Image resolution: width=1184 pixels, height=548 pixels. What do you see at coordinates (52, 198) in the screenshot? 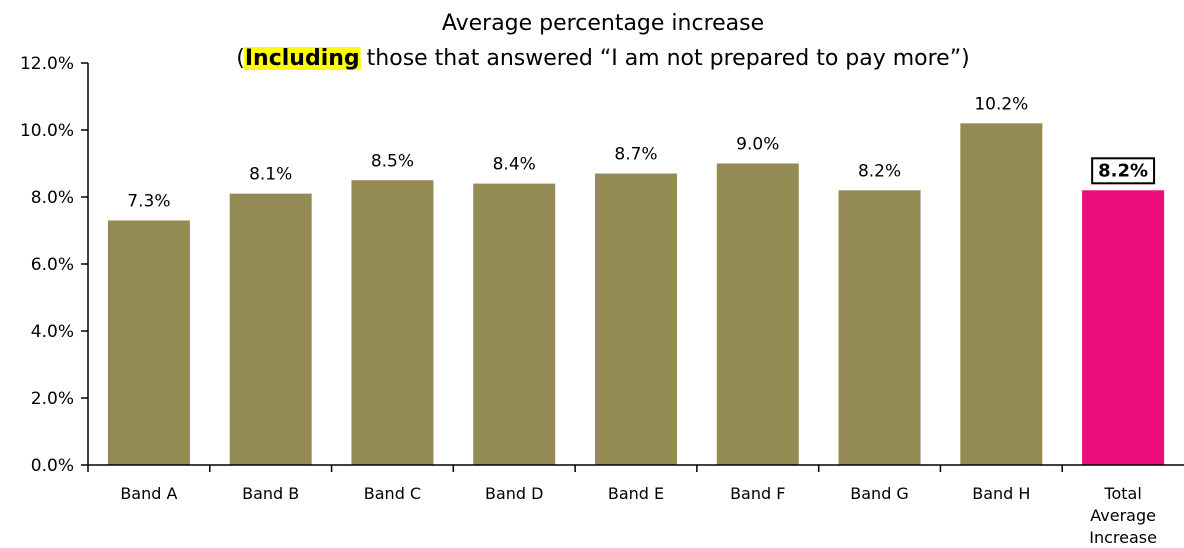
I see `y-tick-label: 8.0%` at bounding box center [52, 198].